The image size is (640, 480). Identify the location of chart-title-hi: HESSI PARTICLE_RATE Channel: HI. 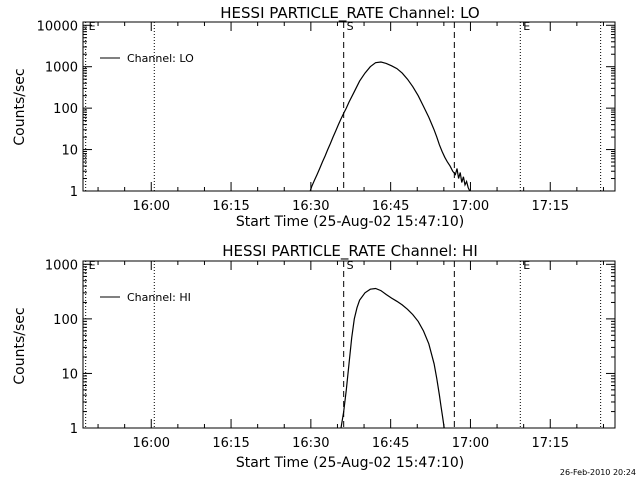
(350, 251).